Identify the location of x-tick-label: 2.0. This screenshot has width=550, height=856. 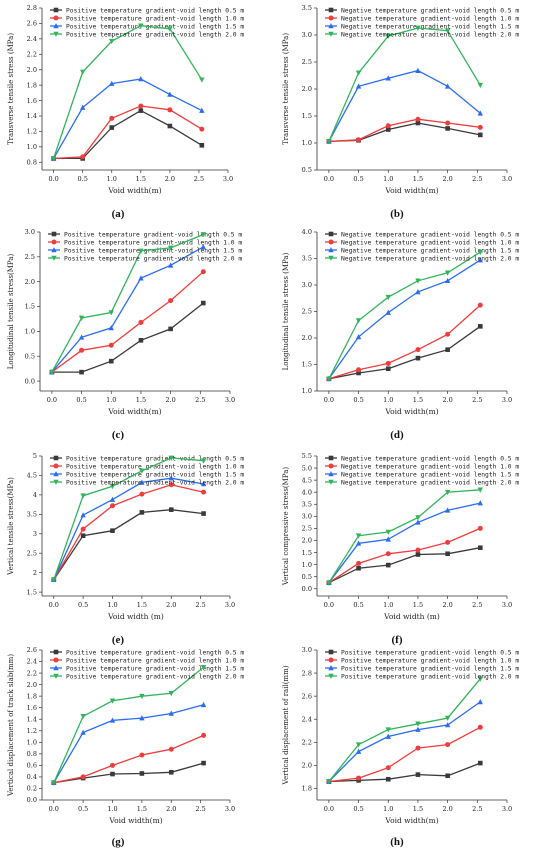
(447, 605).